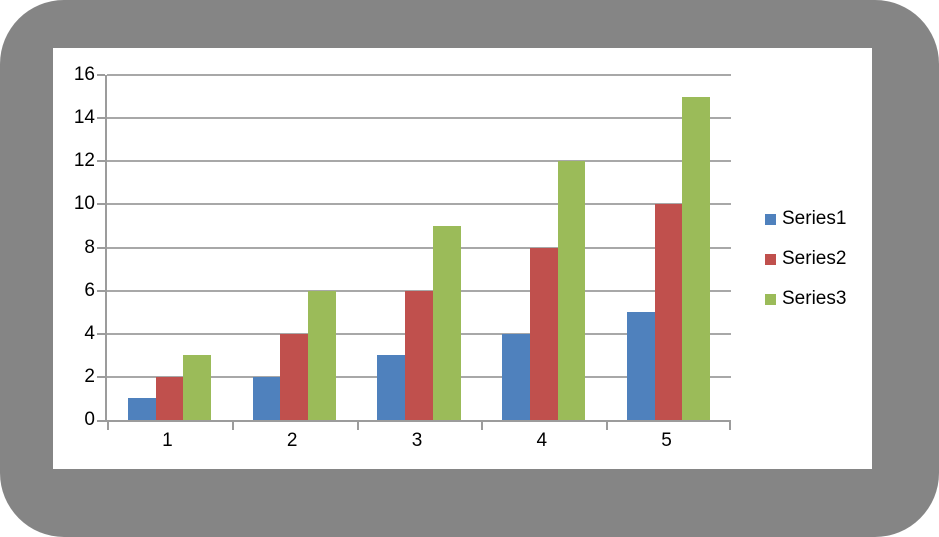  Describe the element at coordinates (419, 247) in the screenshot. I see `gridline-y8` at that location.